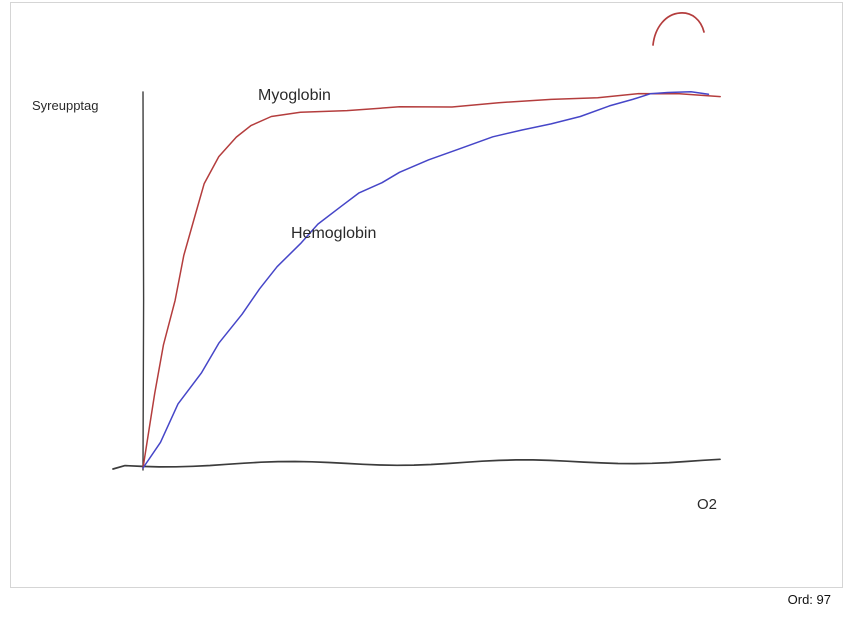 This screenshot has height=622, width=846. I want to click on hemoglobin-series-label: Hemoglobin, so click(334, 233).